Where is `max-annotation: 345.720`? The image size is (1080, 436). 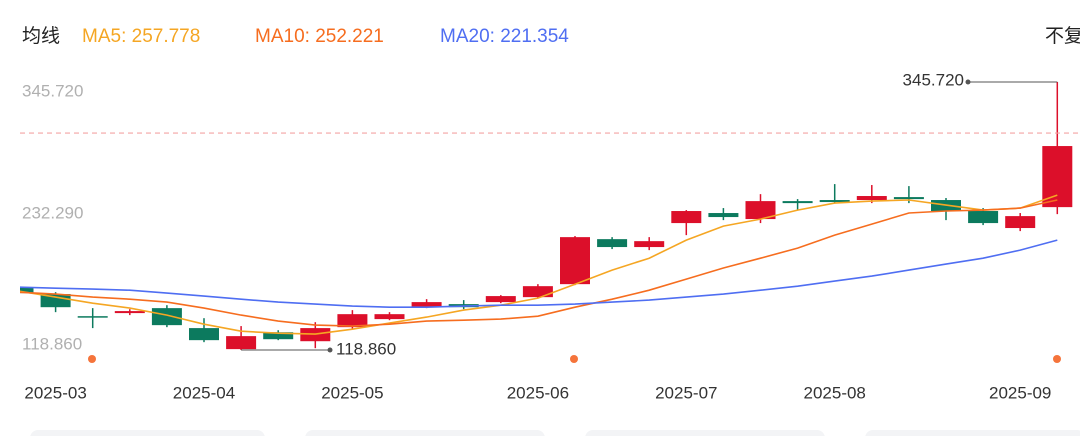 max-annotation: 345.720 is located at coordinates (933, 79).